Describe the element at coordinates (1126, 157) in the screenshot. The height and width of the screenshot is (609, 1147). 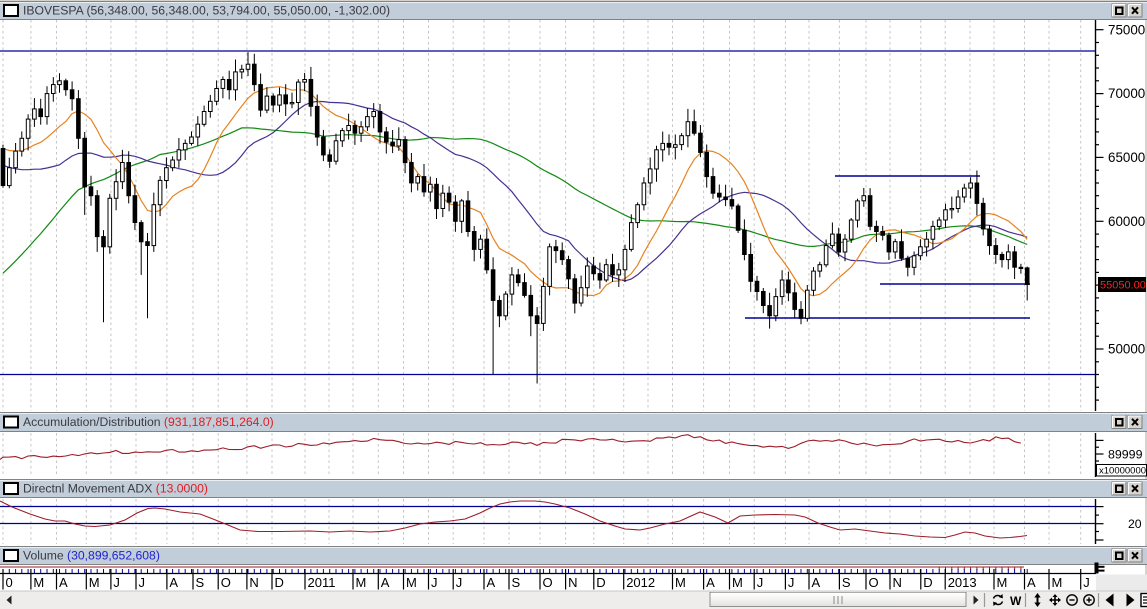
I see `svg-text: 65000` at that location.